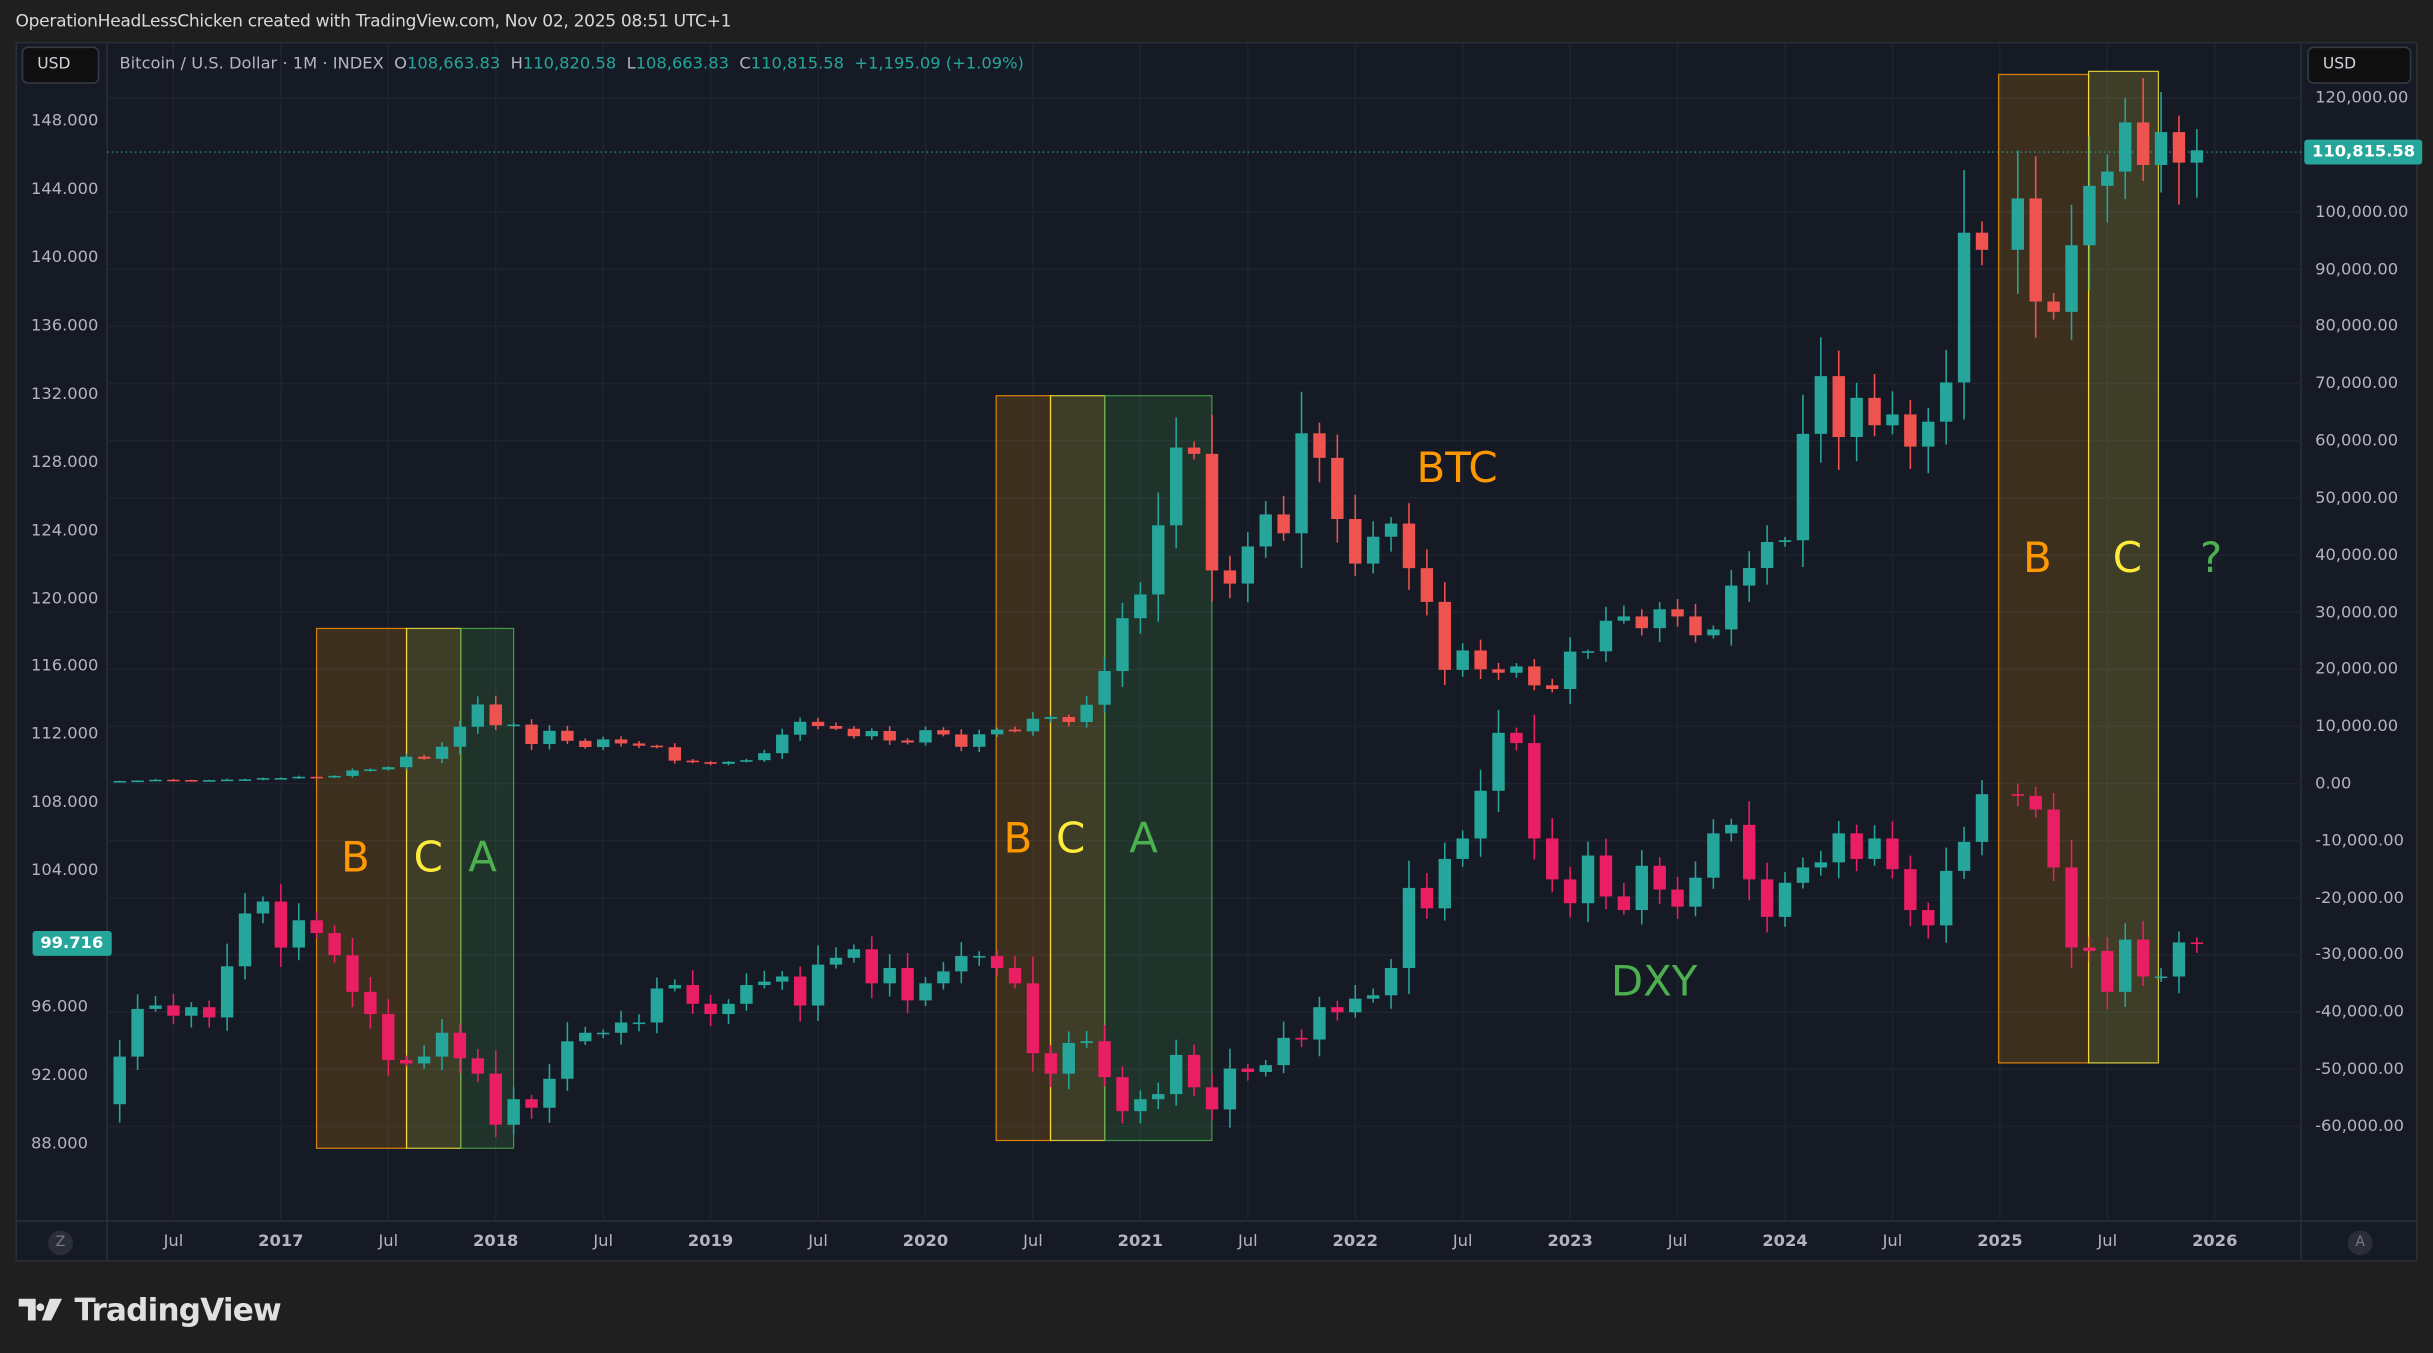 The image size is (2433, 1353). I want to click on tradingview-logo: TradingView, so click(150, 1310).